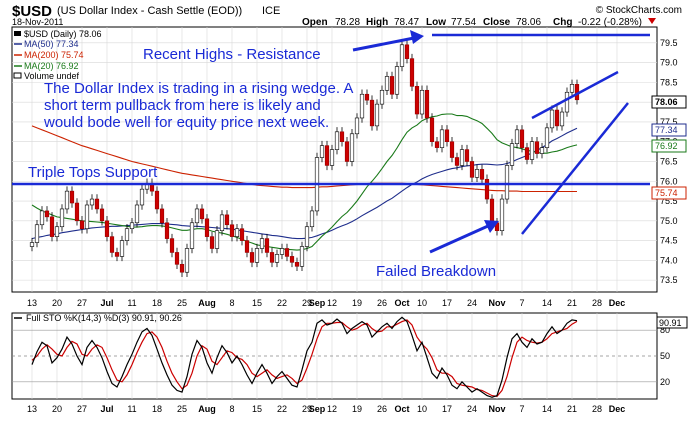  What do you see at coordinates (666, 146) in the screenshot?
I see `ma20-badge-text: 76.92` at bounding box center [666, 146].